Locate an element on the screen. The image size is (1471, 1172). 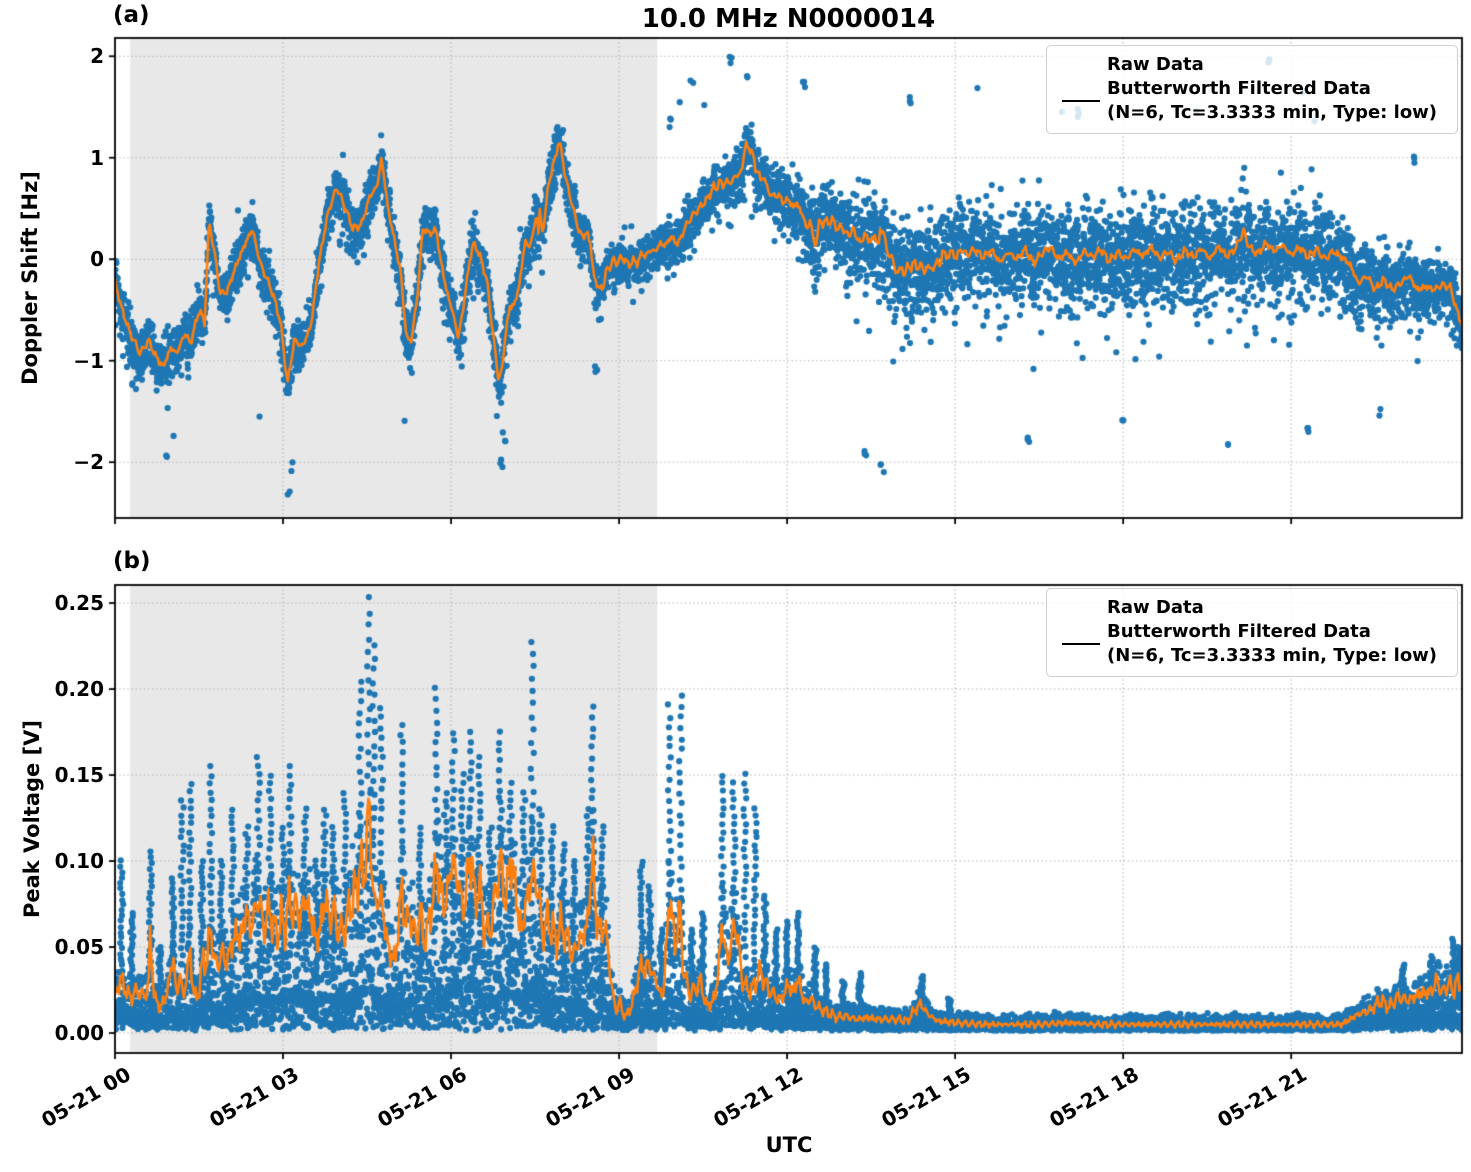
panel-a-y-axis-label: Doppler Shift [Hz] is located at coordinates (30, 278).